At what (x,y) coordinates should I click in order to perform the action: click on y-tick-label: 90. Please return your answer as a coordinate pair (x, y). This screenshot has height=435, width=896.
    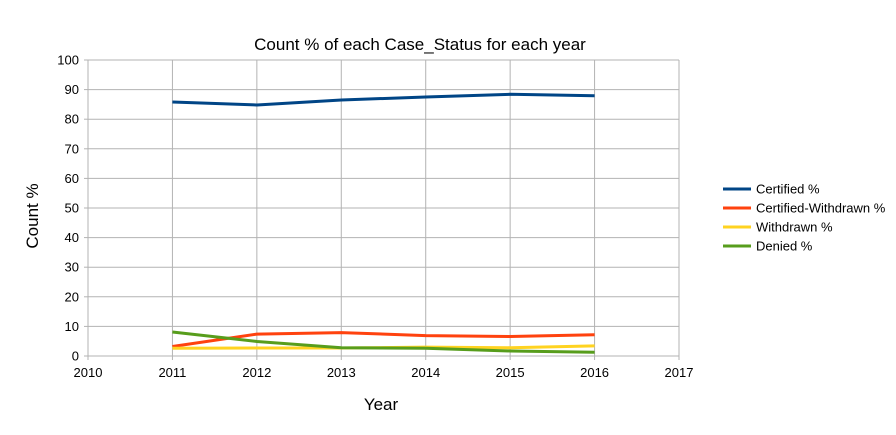
    Looking at the image, I should click on (72, 89).